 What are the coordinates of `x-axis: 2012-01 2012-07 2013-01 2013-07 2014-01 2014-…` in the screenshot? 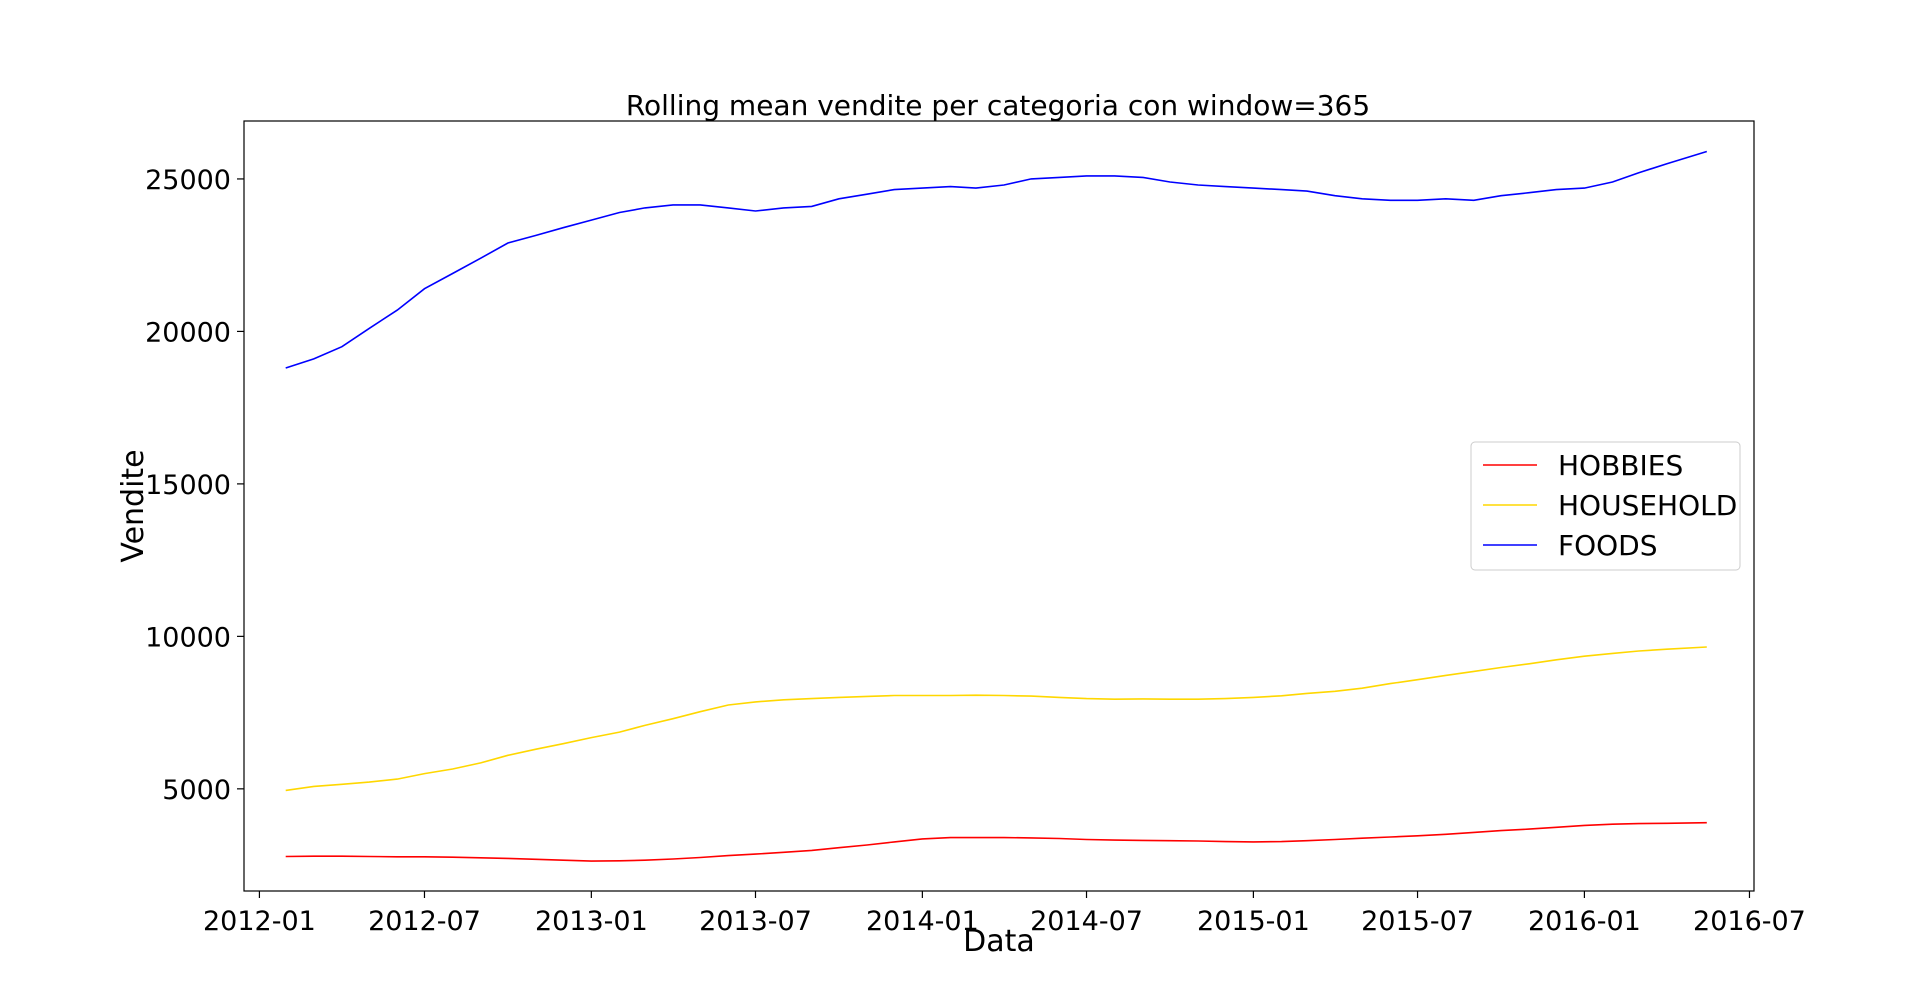 It's located at (1004, 914).